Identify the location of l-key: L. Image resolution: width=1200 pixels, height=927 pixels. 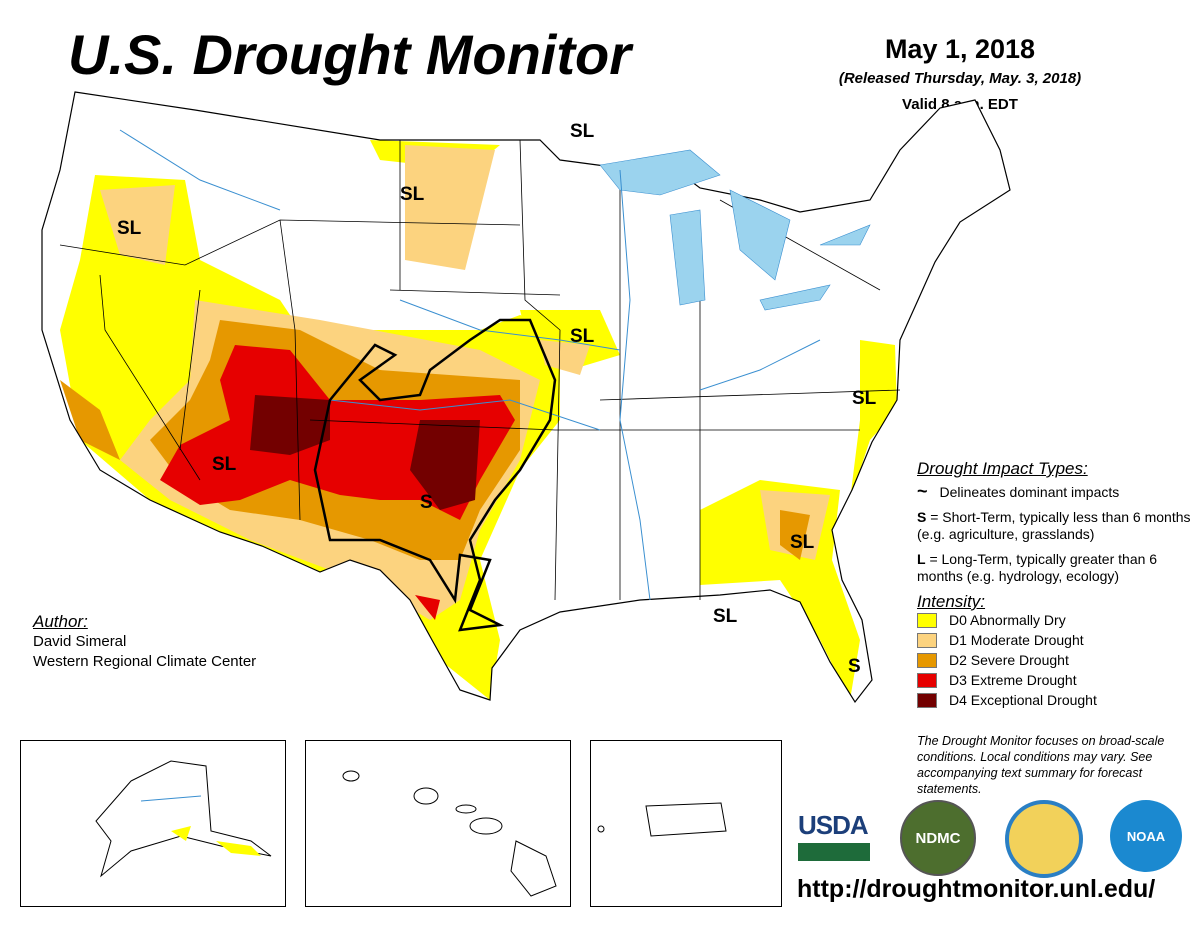
(921, 559).